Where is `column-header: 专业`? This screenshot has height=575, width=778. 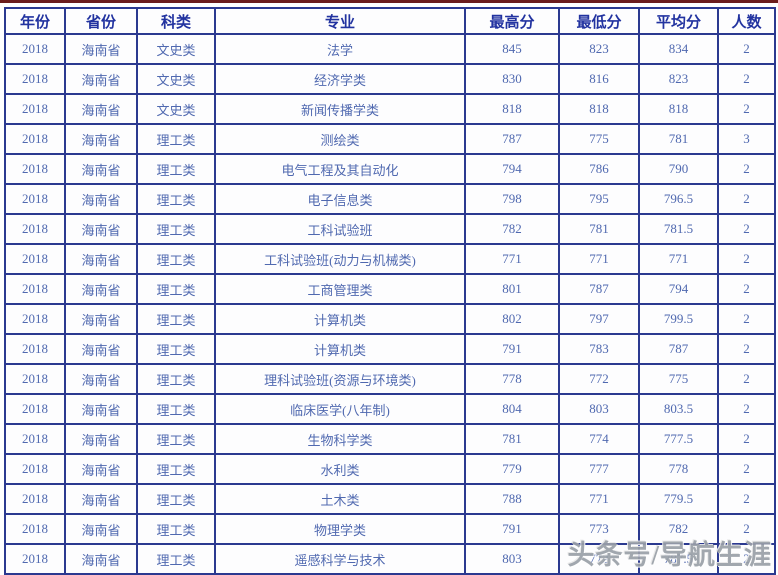 column-header: 专业 is located at coordinates (340, 21).